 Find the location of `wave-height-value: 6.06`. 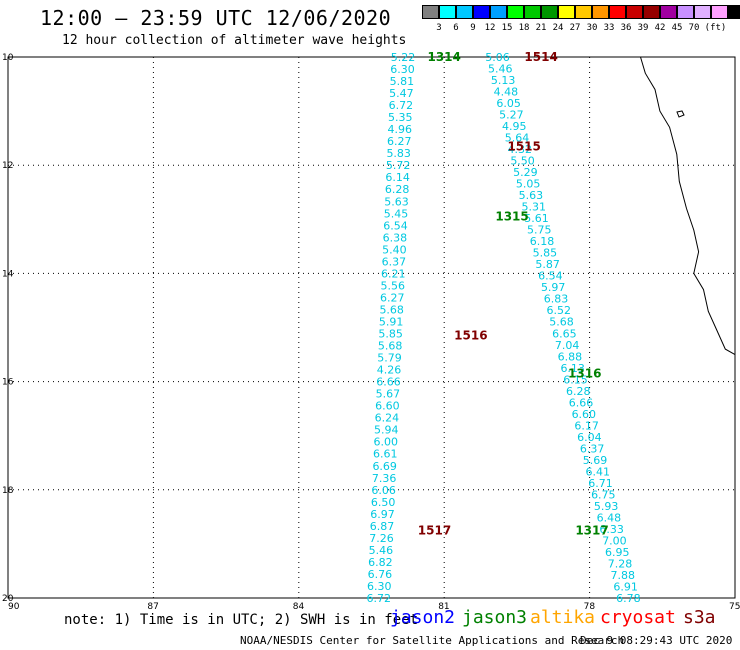

wave-height-value: 6.06 is located at coordinates (383, 490).